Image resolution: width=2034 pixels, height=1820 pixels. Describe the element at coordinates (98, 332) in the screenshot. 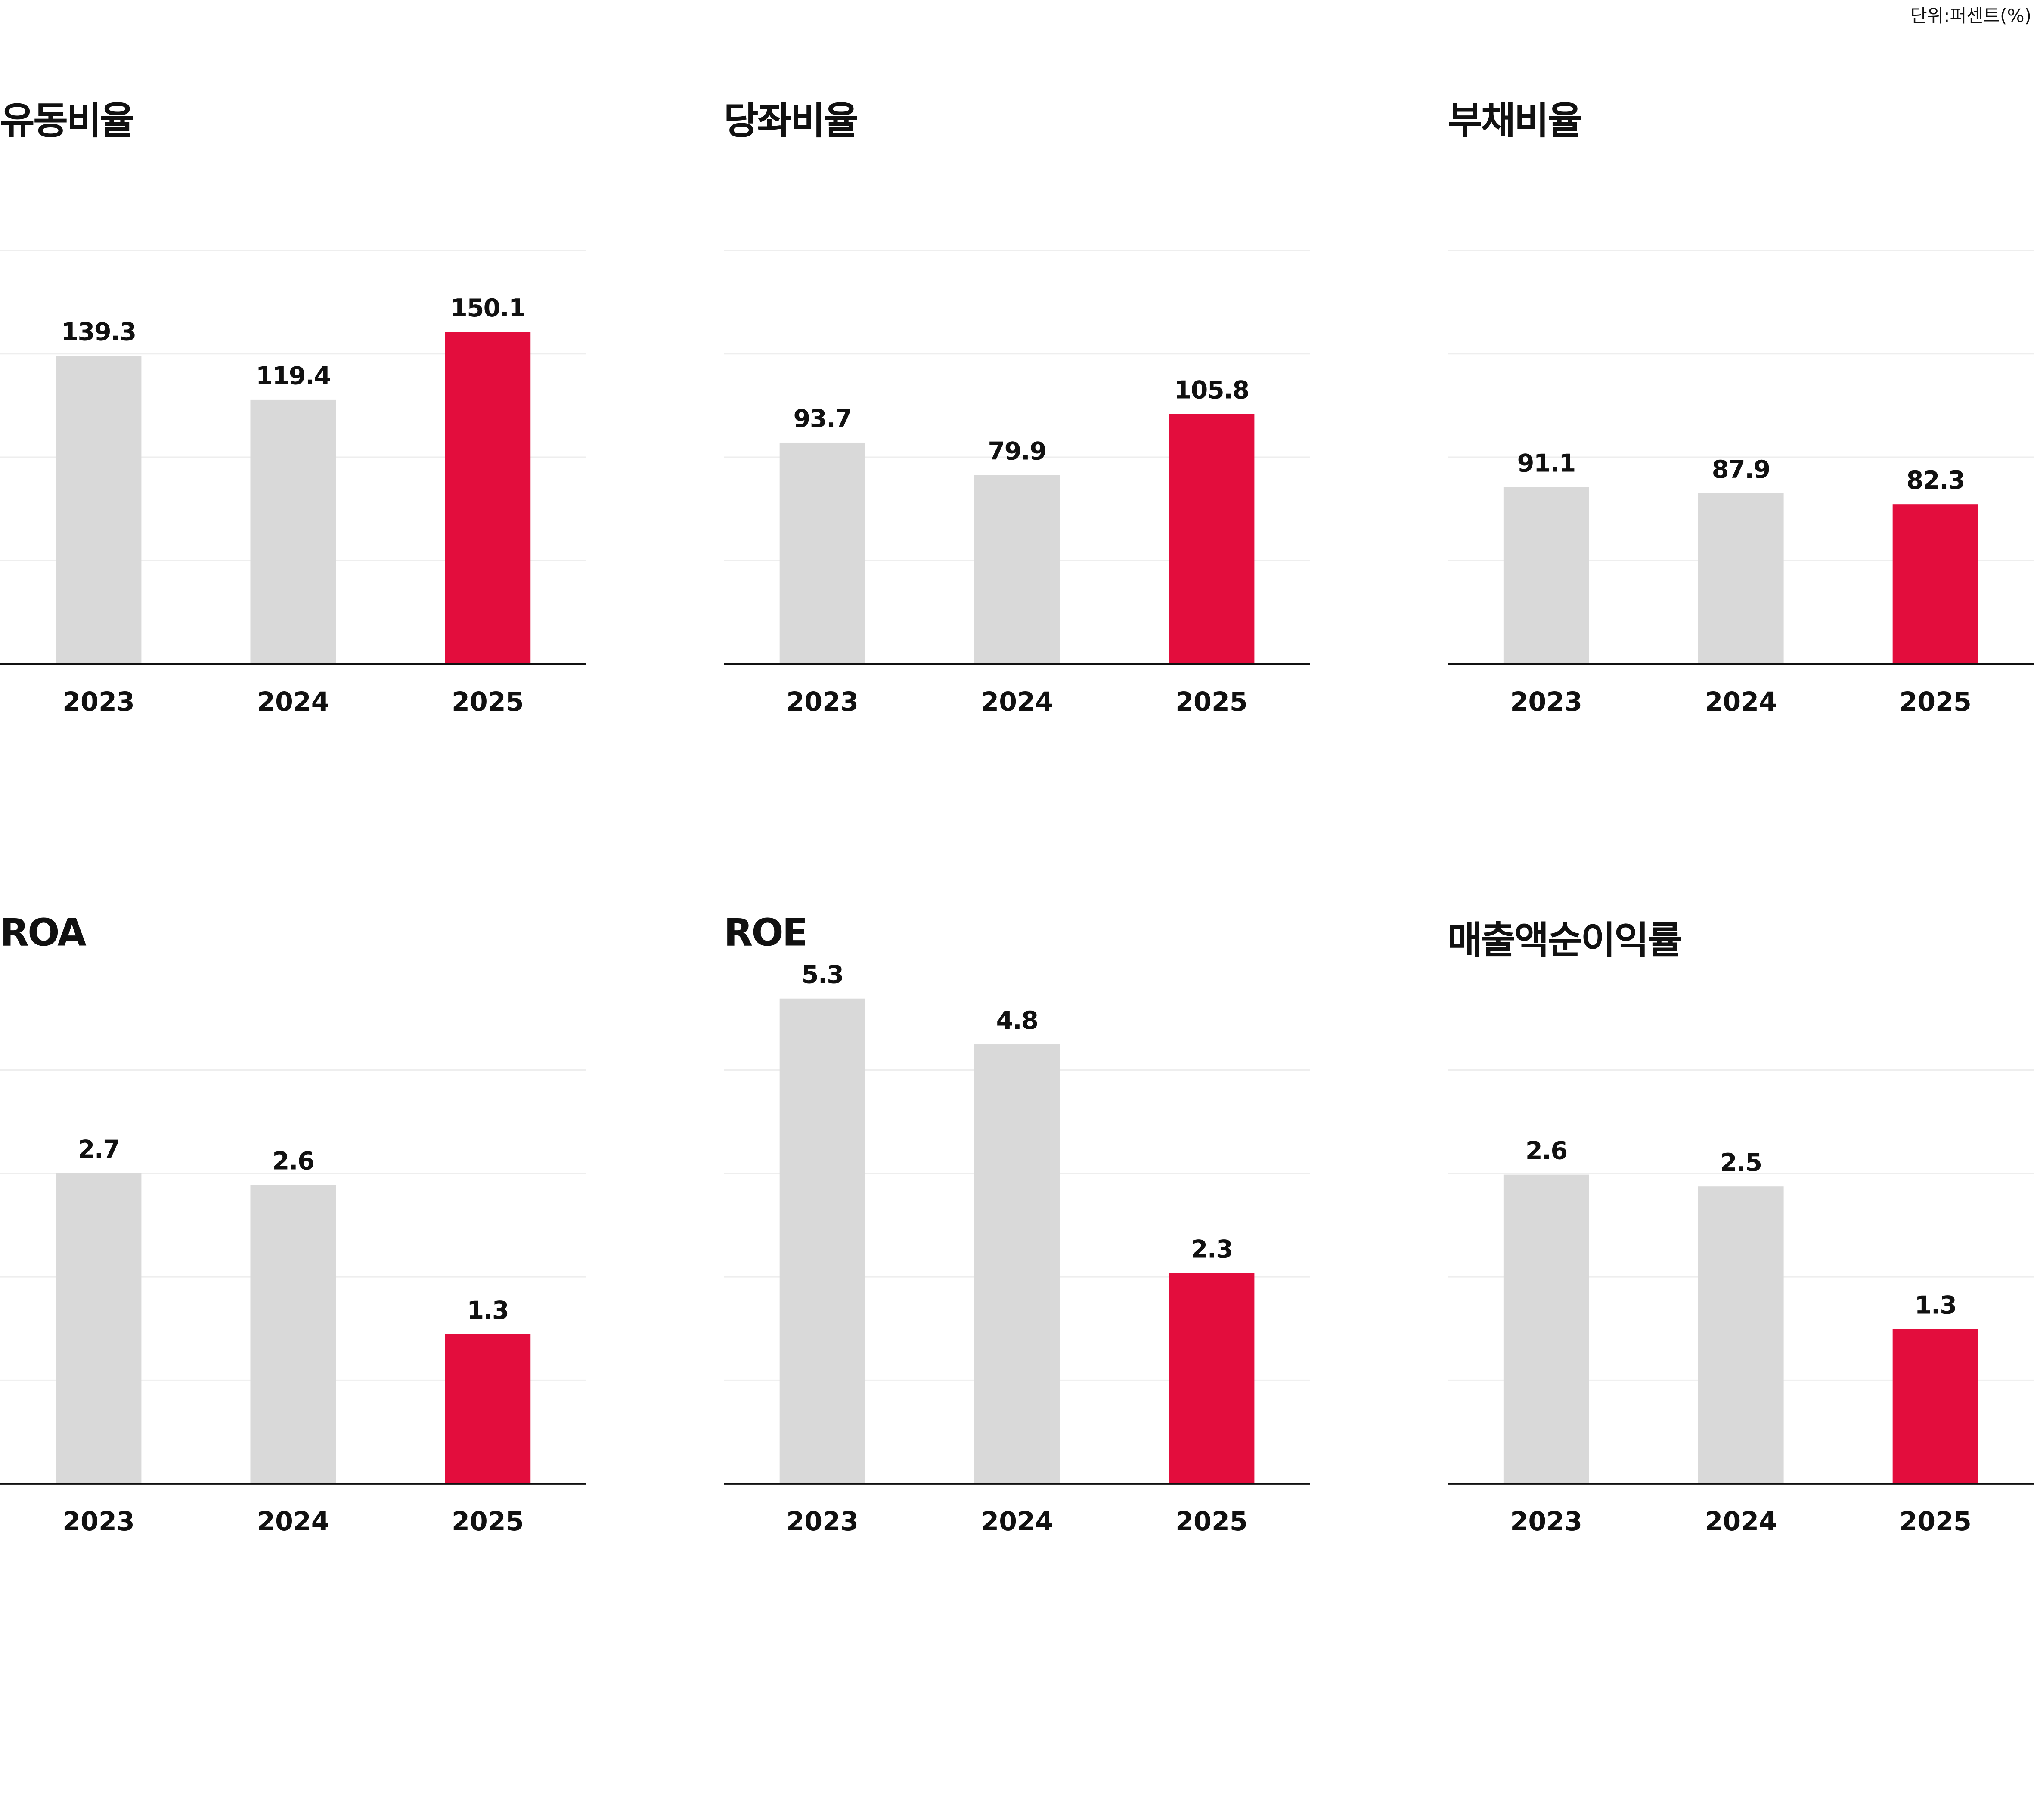

I see `value-label: 139.3` at that location.